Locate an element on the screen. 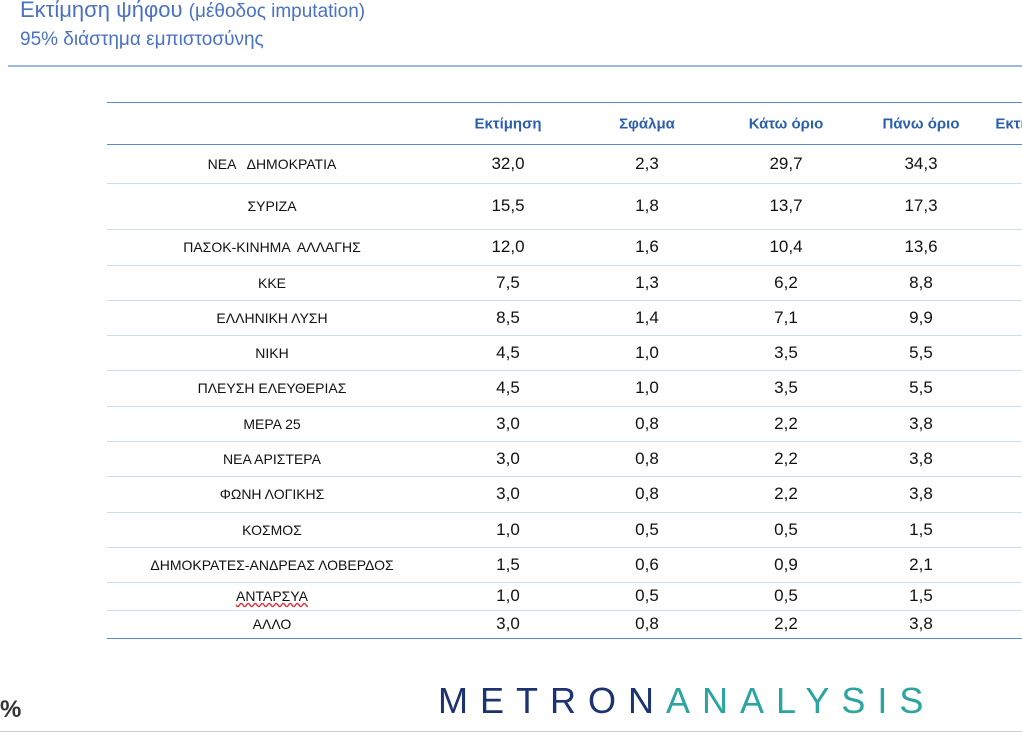  column-header: Εκτίμηση is located at coordinates (508, 124).